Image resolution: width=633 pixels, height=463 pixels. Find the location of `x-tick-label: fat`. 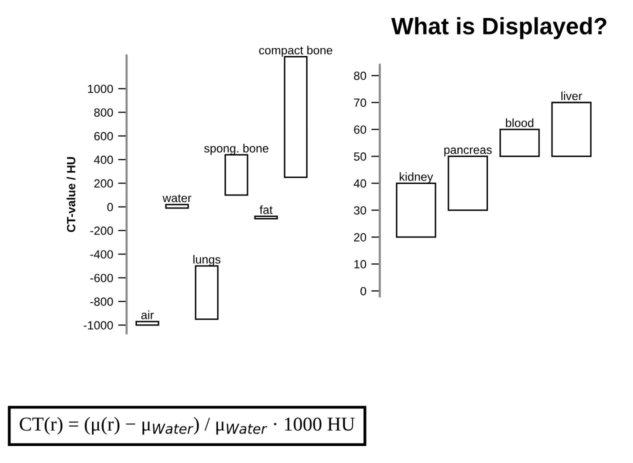

x-tick-label: fat is located at coordinates (266, 209).